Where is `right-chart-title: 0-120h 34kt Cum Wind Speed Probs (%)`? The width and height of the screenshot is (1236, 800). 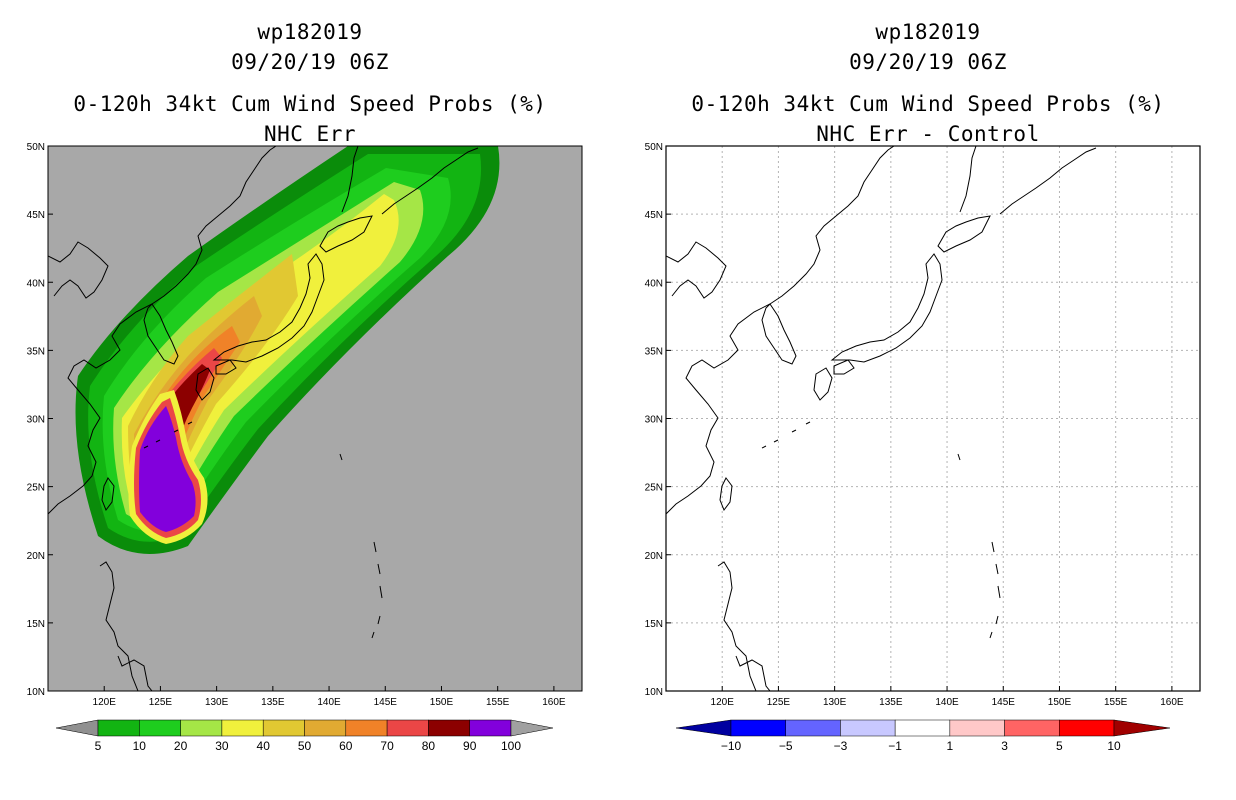
right-chart-title: 0-120h 34kt Cum Wind Speed Probs (%) is located at coordinates (928, 104).